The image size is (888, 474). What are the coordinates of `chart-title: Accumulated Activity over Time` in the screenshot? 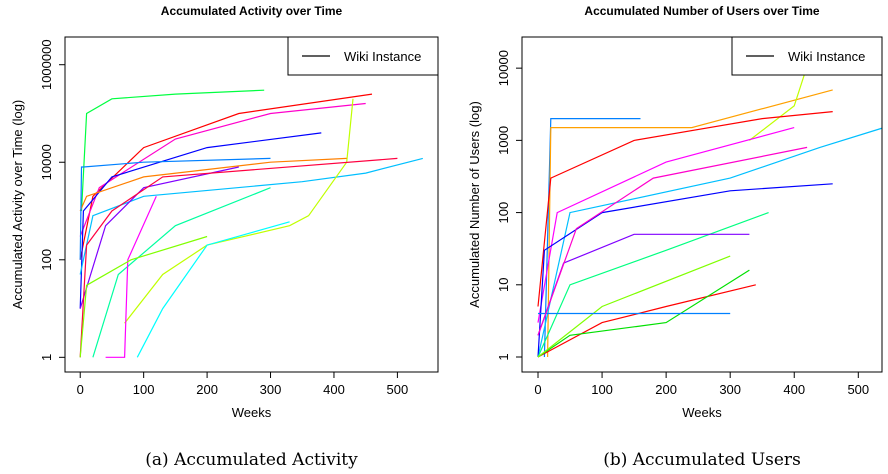 It's located at (252, 11).